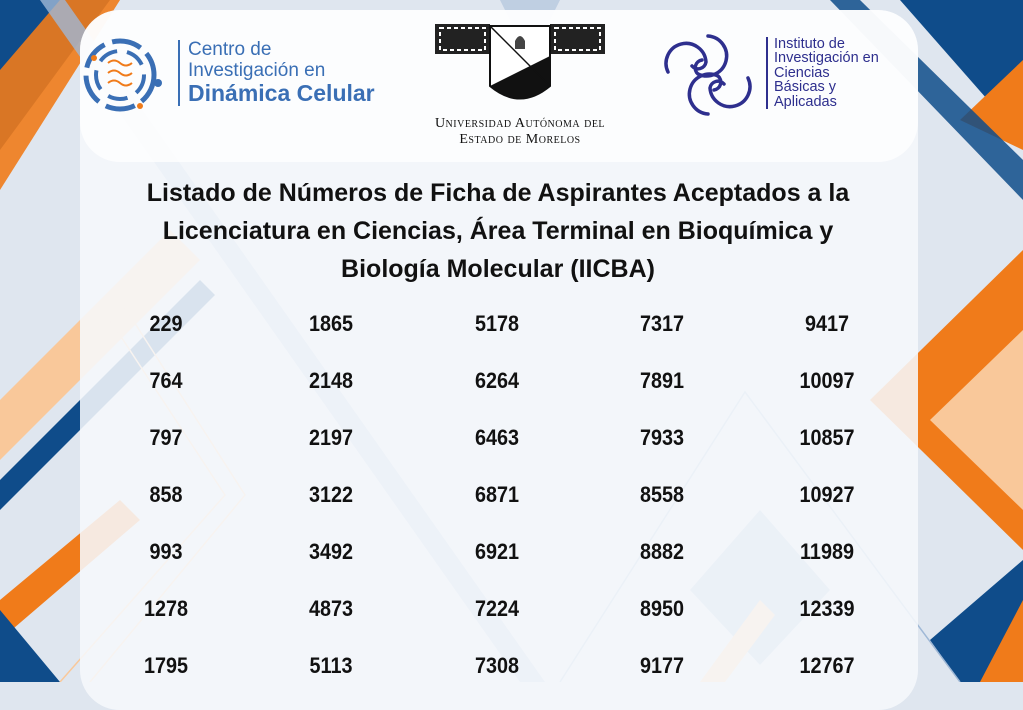 The height and width of the screenshot is (710, 1023). What do you see at coordinates (805, 87) in the screenshot?
I see `iicba-line4: Básicas y` at bounding box center [805, 87].